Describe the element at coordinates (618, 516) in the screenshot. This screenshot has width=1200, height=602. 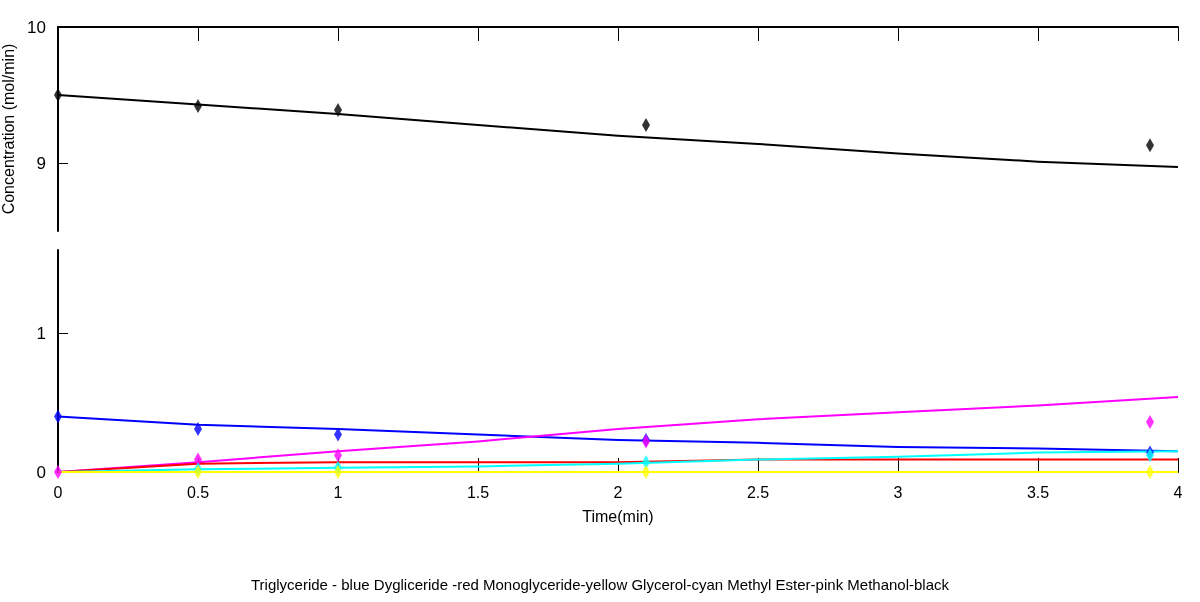
I see `x-axis-title: Time(min)` at that location.